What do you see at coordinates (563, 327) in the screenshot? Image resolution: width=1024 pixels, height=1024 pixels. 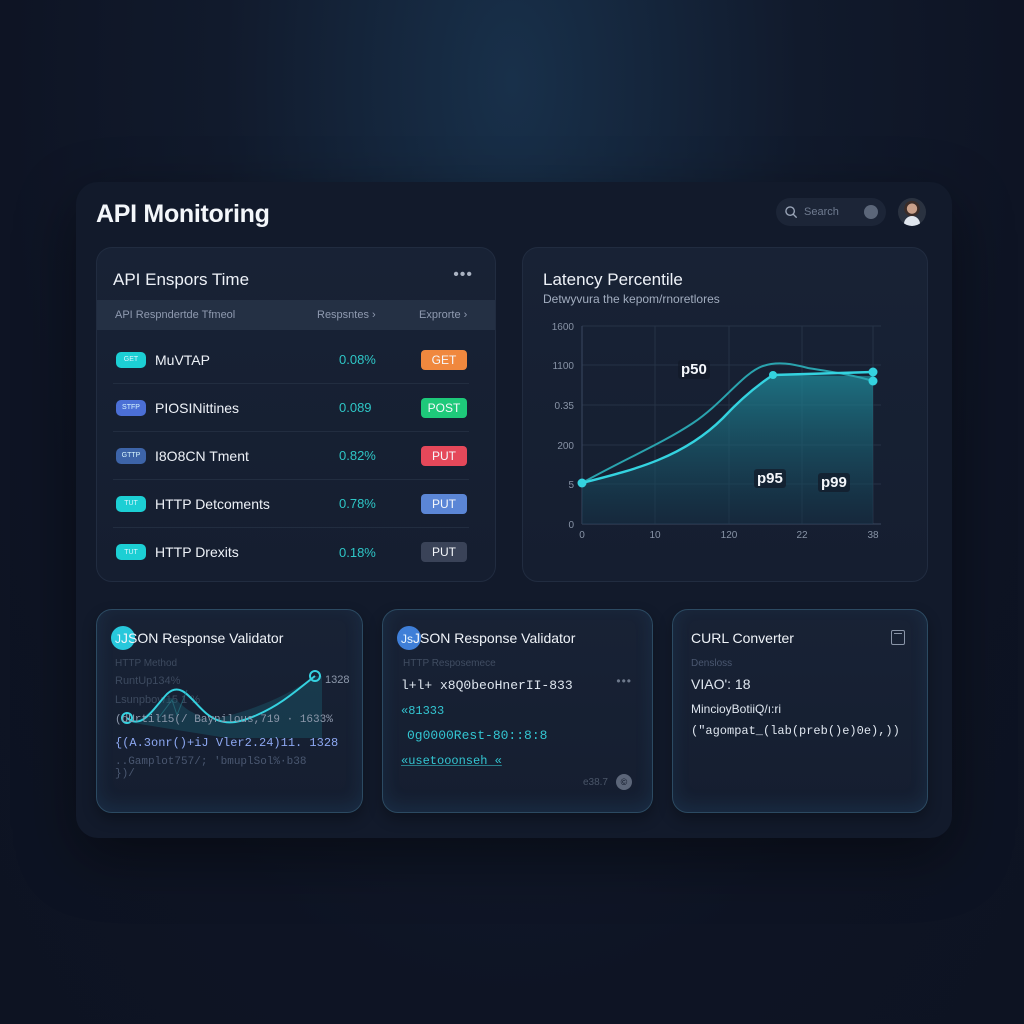 I see `y-tick: 1600` at bounding box center [563, 327].